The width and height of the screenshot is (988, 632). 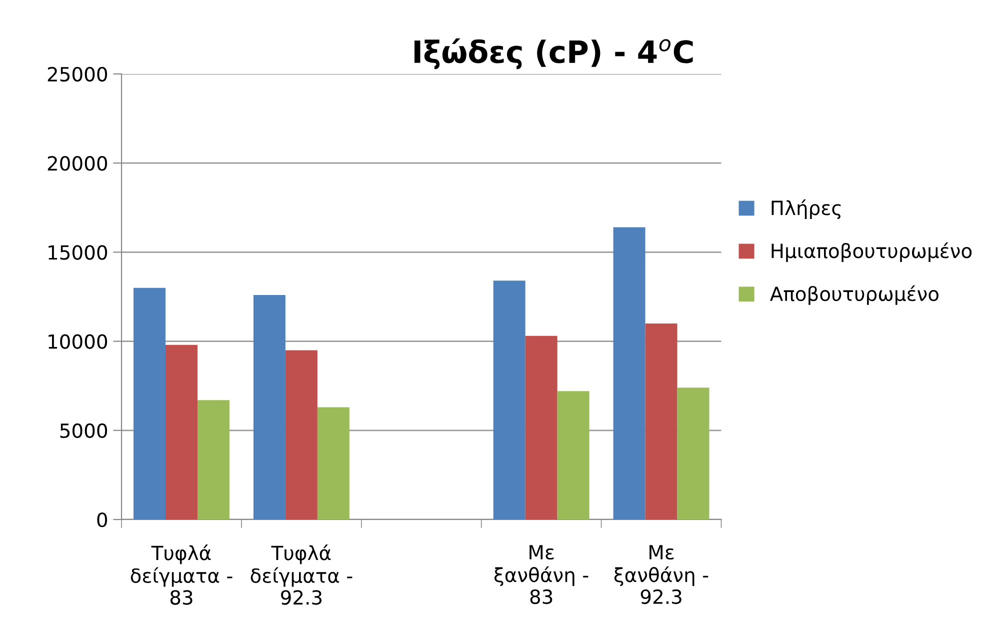 I want to click on y-tick-label: 15000, so click(x=78, y=252).